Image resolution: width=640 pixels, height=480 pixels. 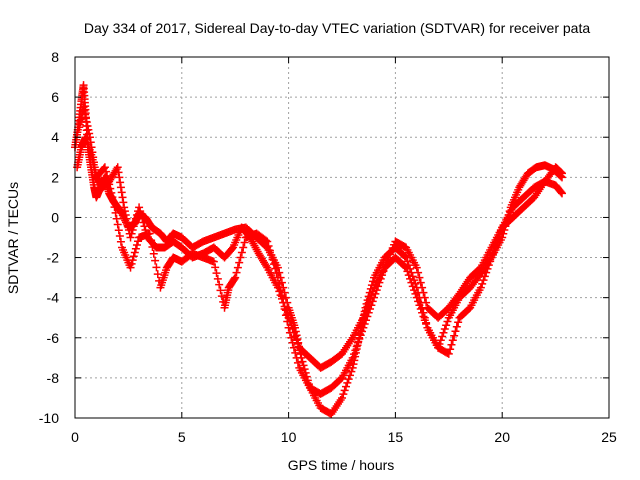 I want to click on x-axis-label: GPS time / hours, so click(x=341, y=465).